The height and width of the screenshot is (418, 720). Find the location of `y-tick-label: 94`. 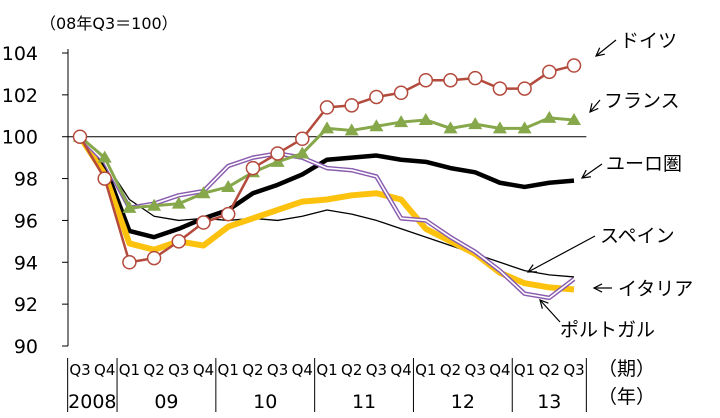

y-tick-label: 94 is located at coordinates (26, 263).